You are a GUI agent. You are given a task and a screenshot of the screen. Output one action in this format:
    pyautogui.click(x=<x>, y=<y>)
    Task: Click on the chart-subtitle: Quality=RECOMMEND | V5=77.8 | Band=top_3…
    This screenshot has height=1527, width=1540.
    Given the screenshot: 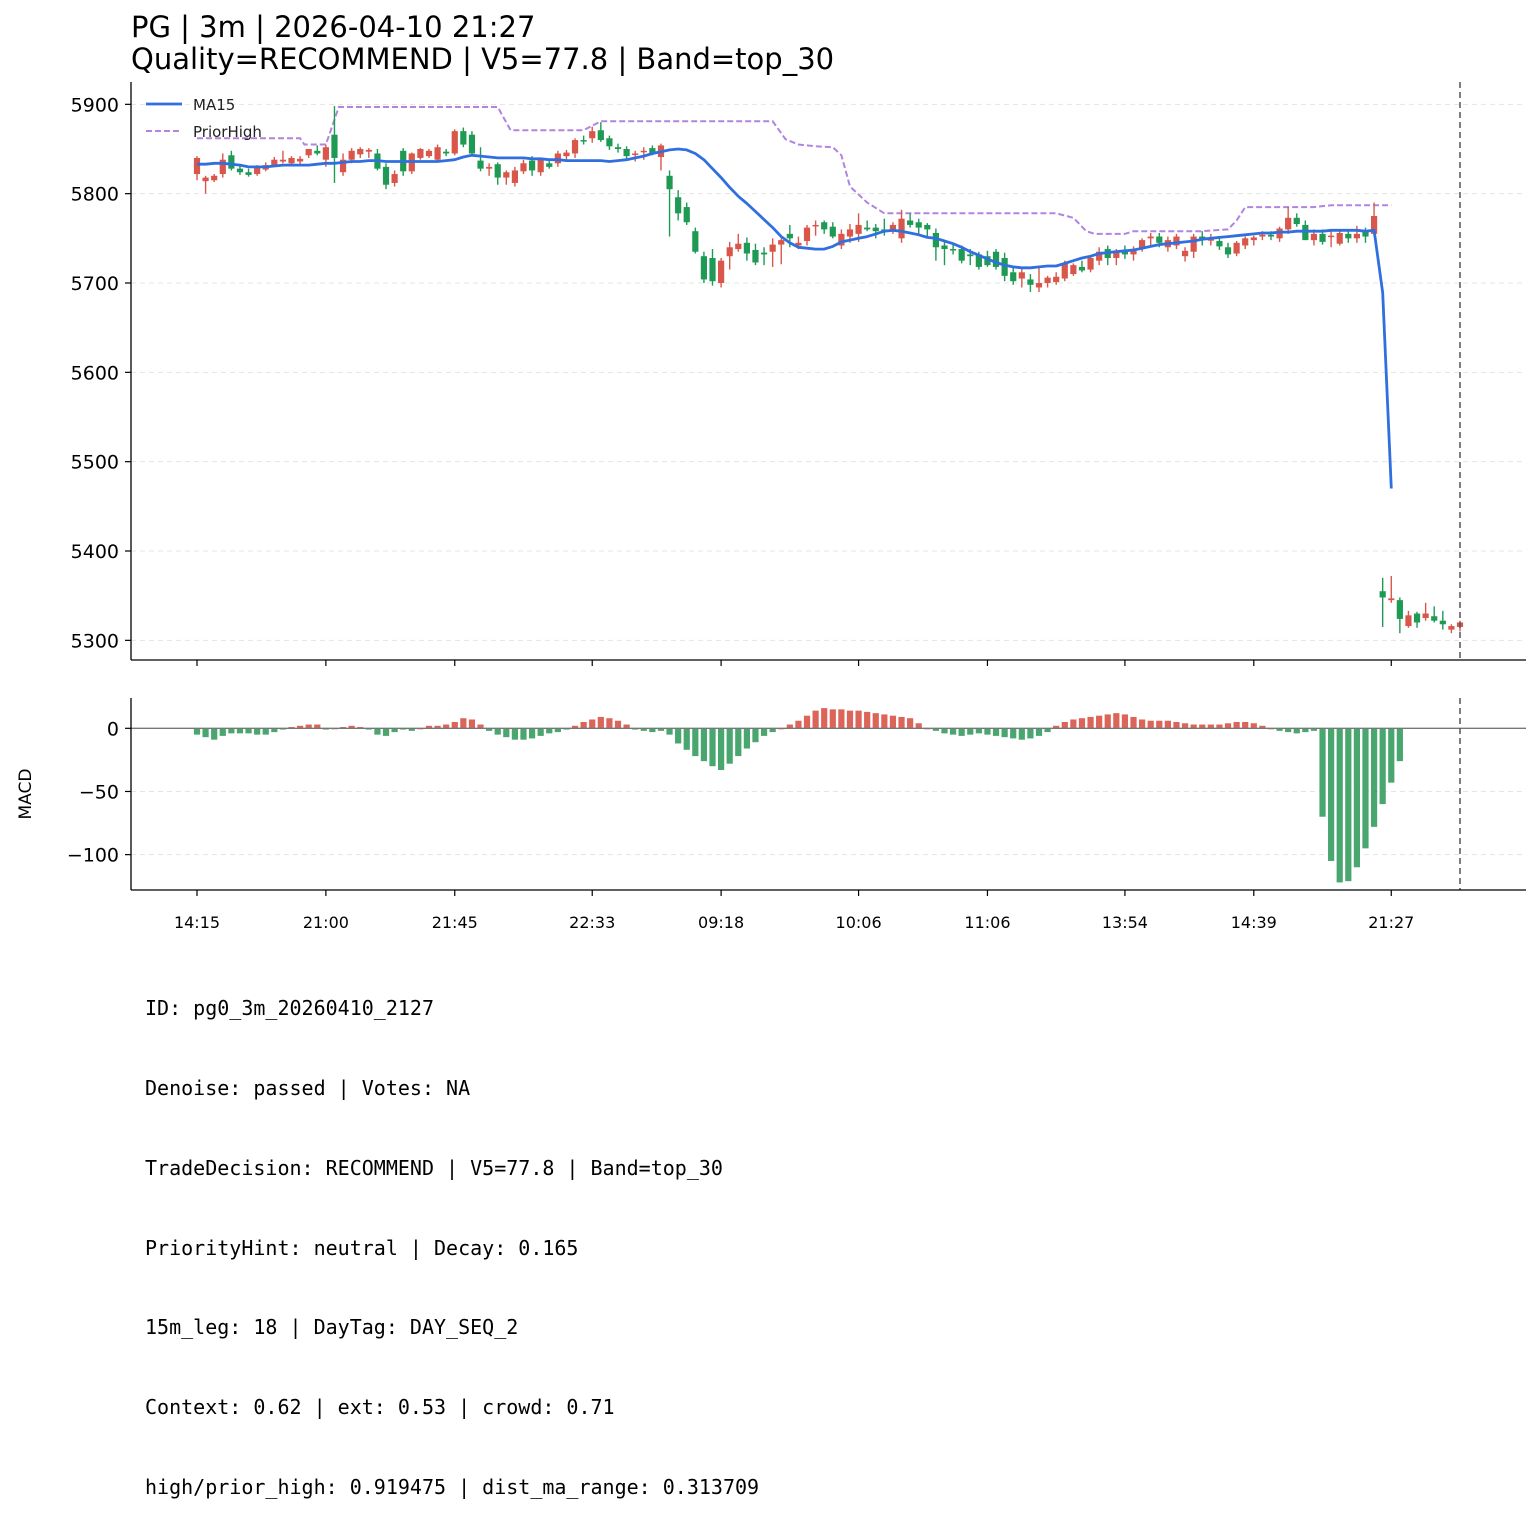 What is the action you would take?
    pyautogui.click(x=483, y=59)
    